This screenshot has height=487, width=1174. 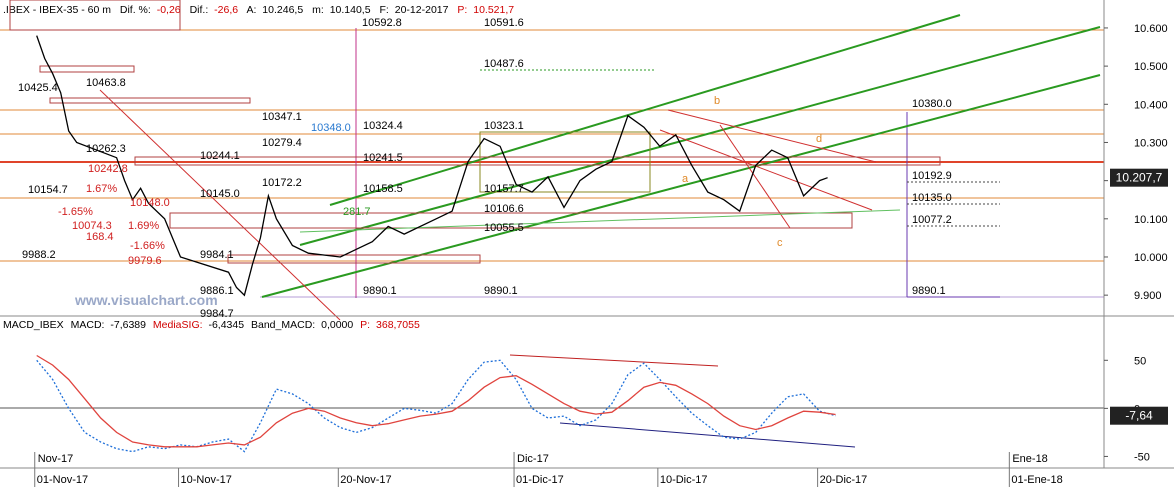 I want to click on annotation: 281.7, so click(x=357, y=212).